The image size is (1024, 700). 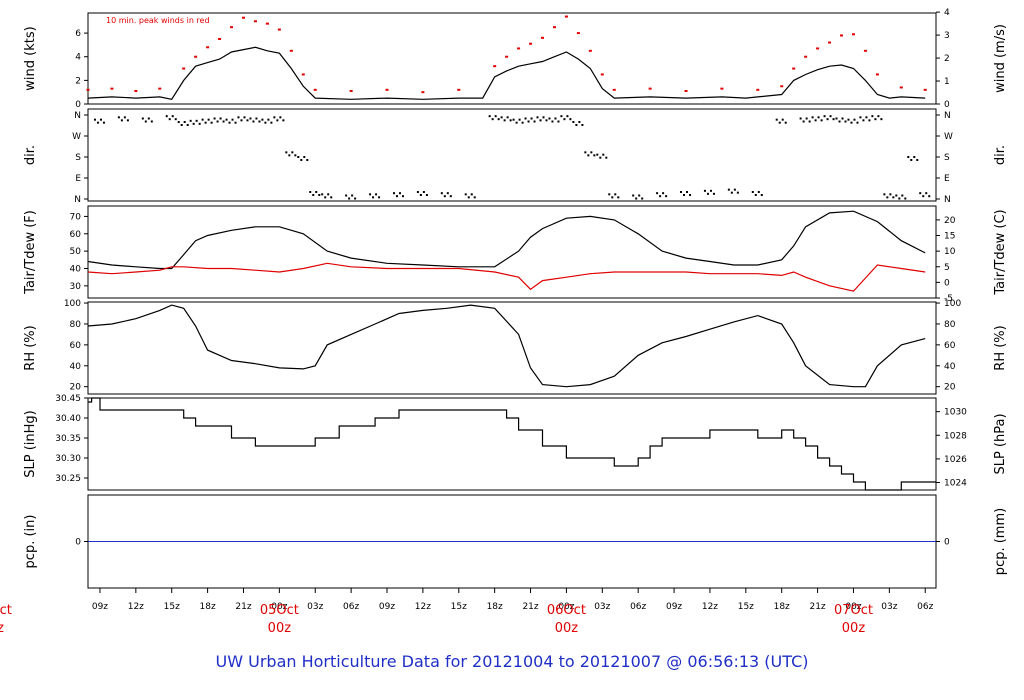 I want to click on x-tick-label: 12z, so click(x=710, y=607).